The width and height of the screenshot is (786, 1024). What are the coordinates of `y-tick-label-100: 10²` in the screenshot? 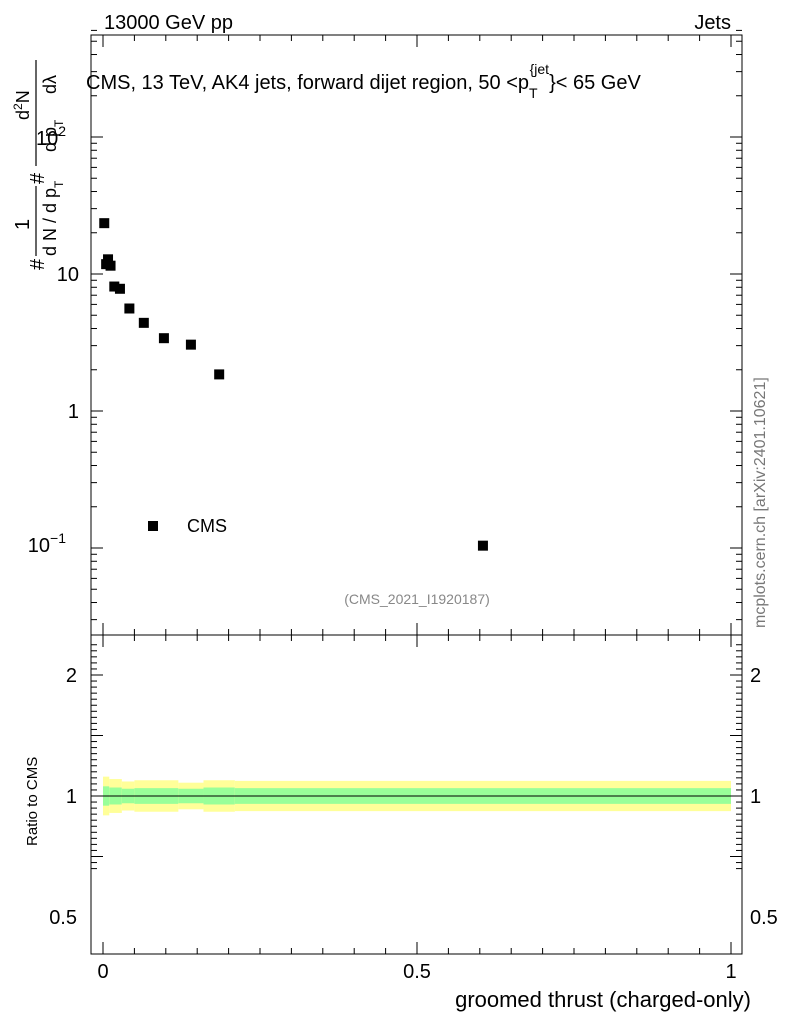 It's located at (51, 136).